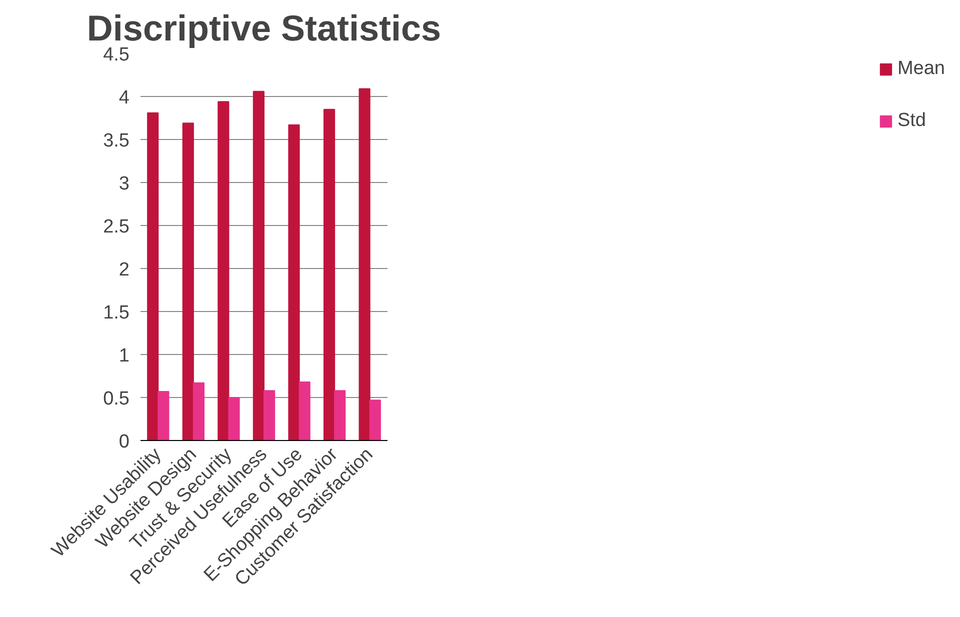 The width and height of the screenshot is (960, 617). Describe the element at coordinates (921, 69) in the screenshot. I see `legend-label: Mean` at that location.